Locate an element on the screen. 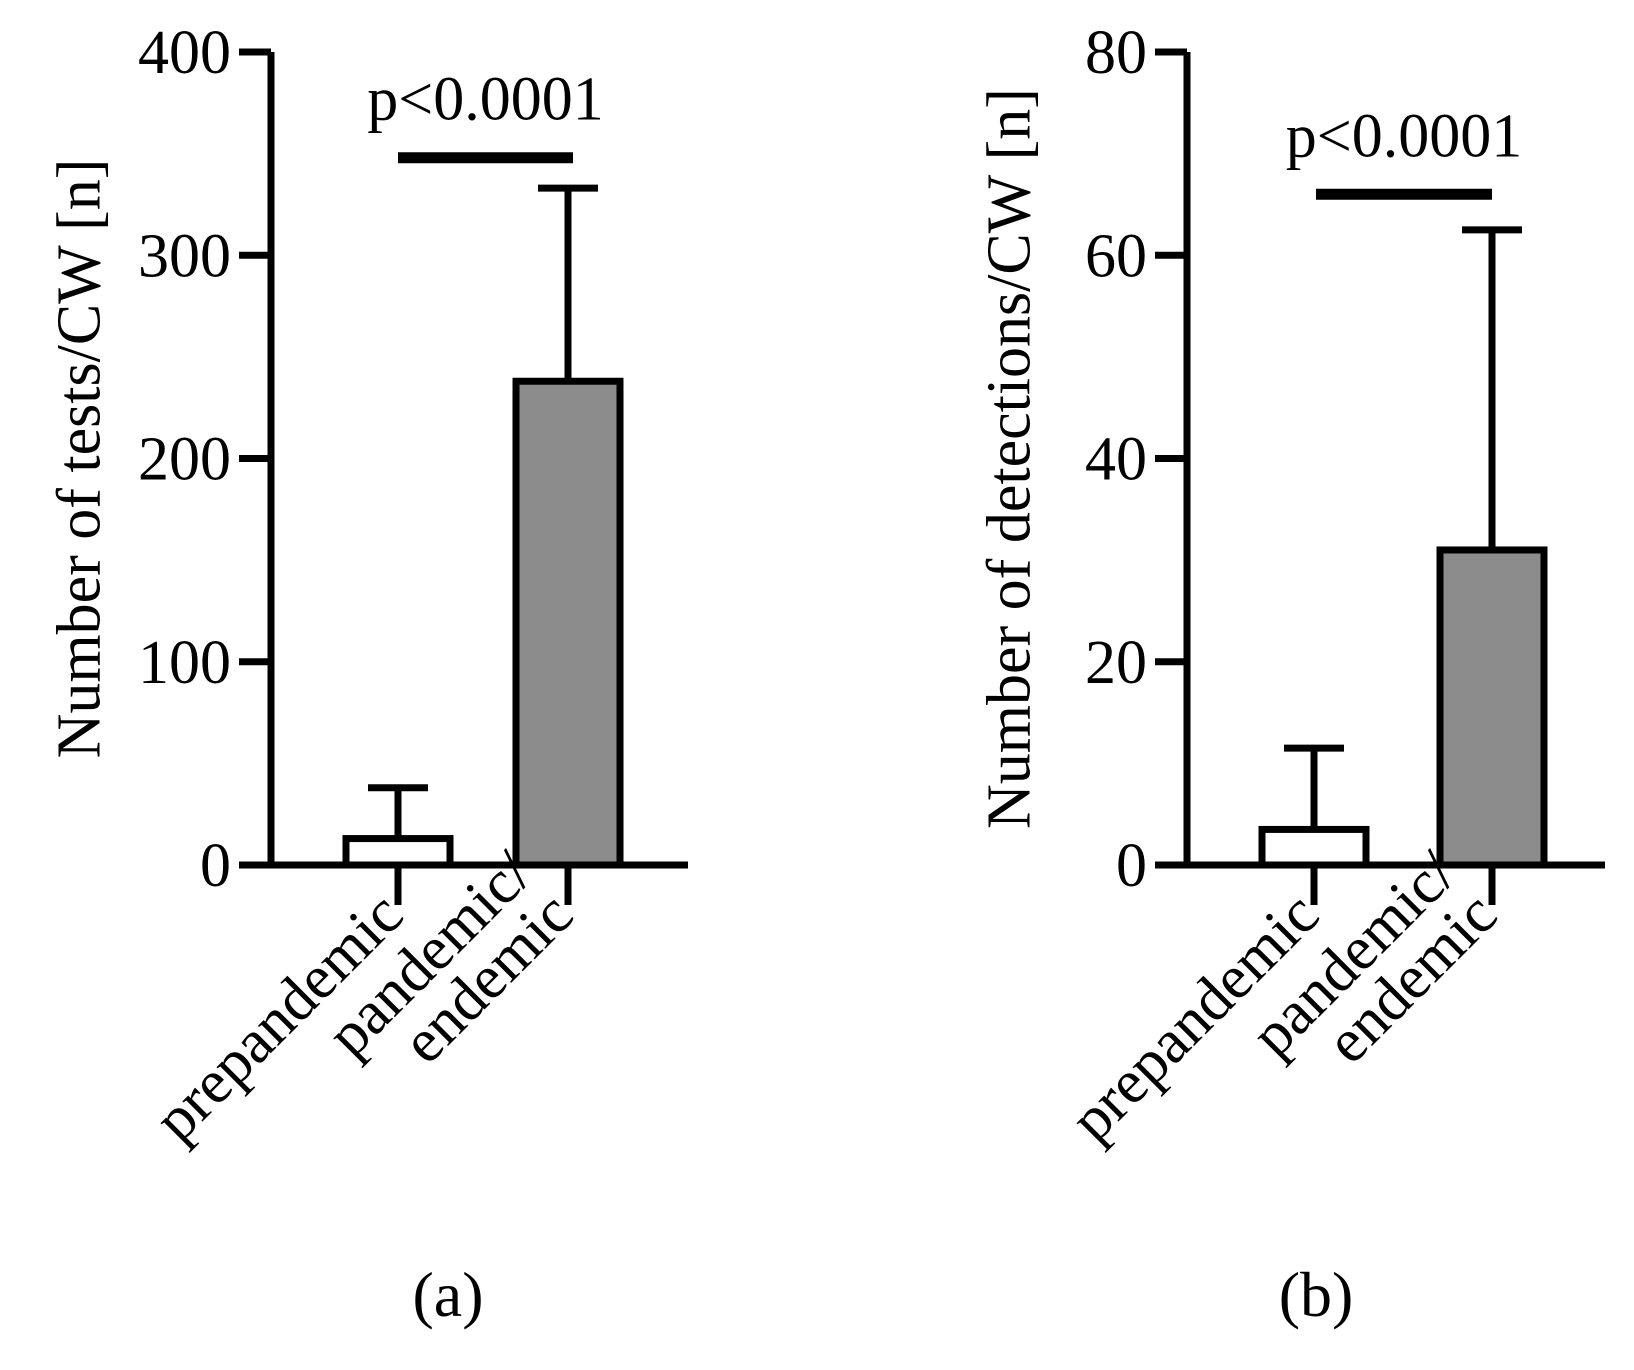  y-tick-label: 100 is located at coordinates (184, 663).